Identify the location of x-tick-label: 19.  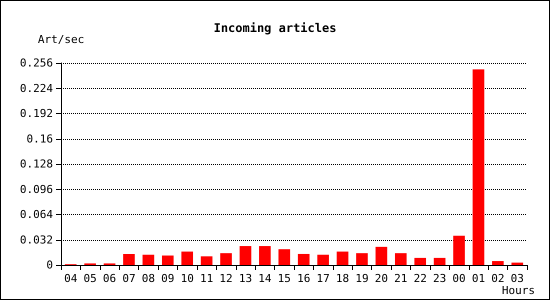
(362, 278).